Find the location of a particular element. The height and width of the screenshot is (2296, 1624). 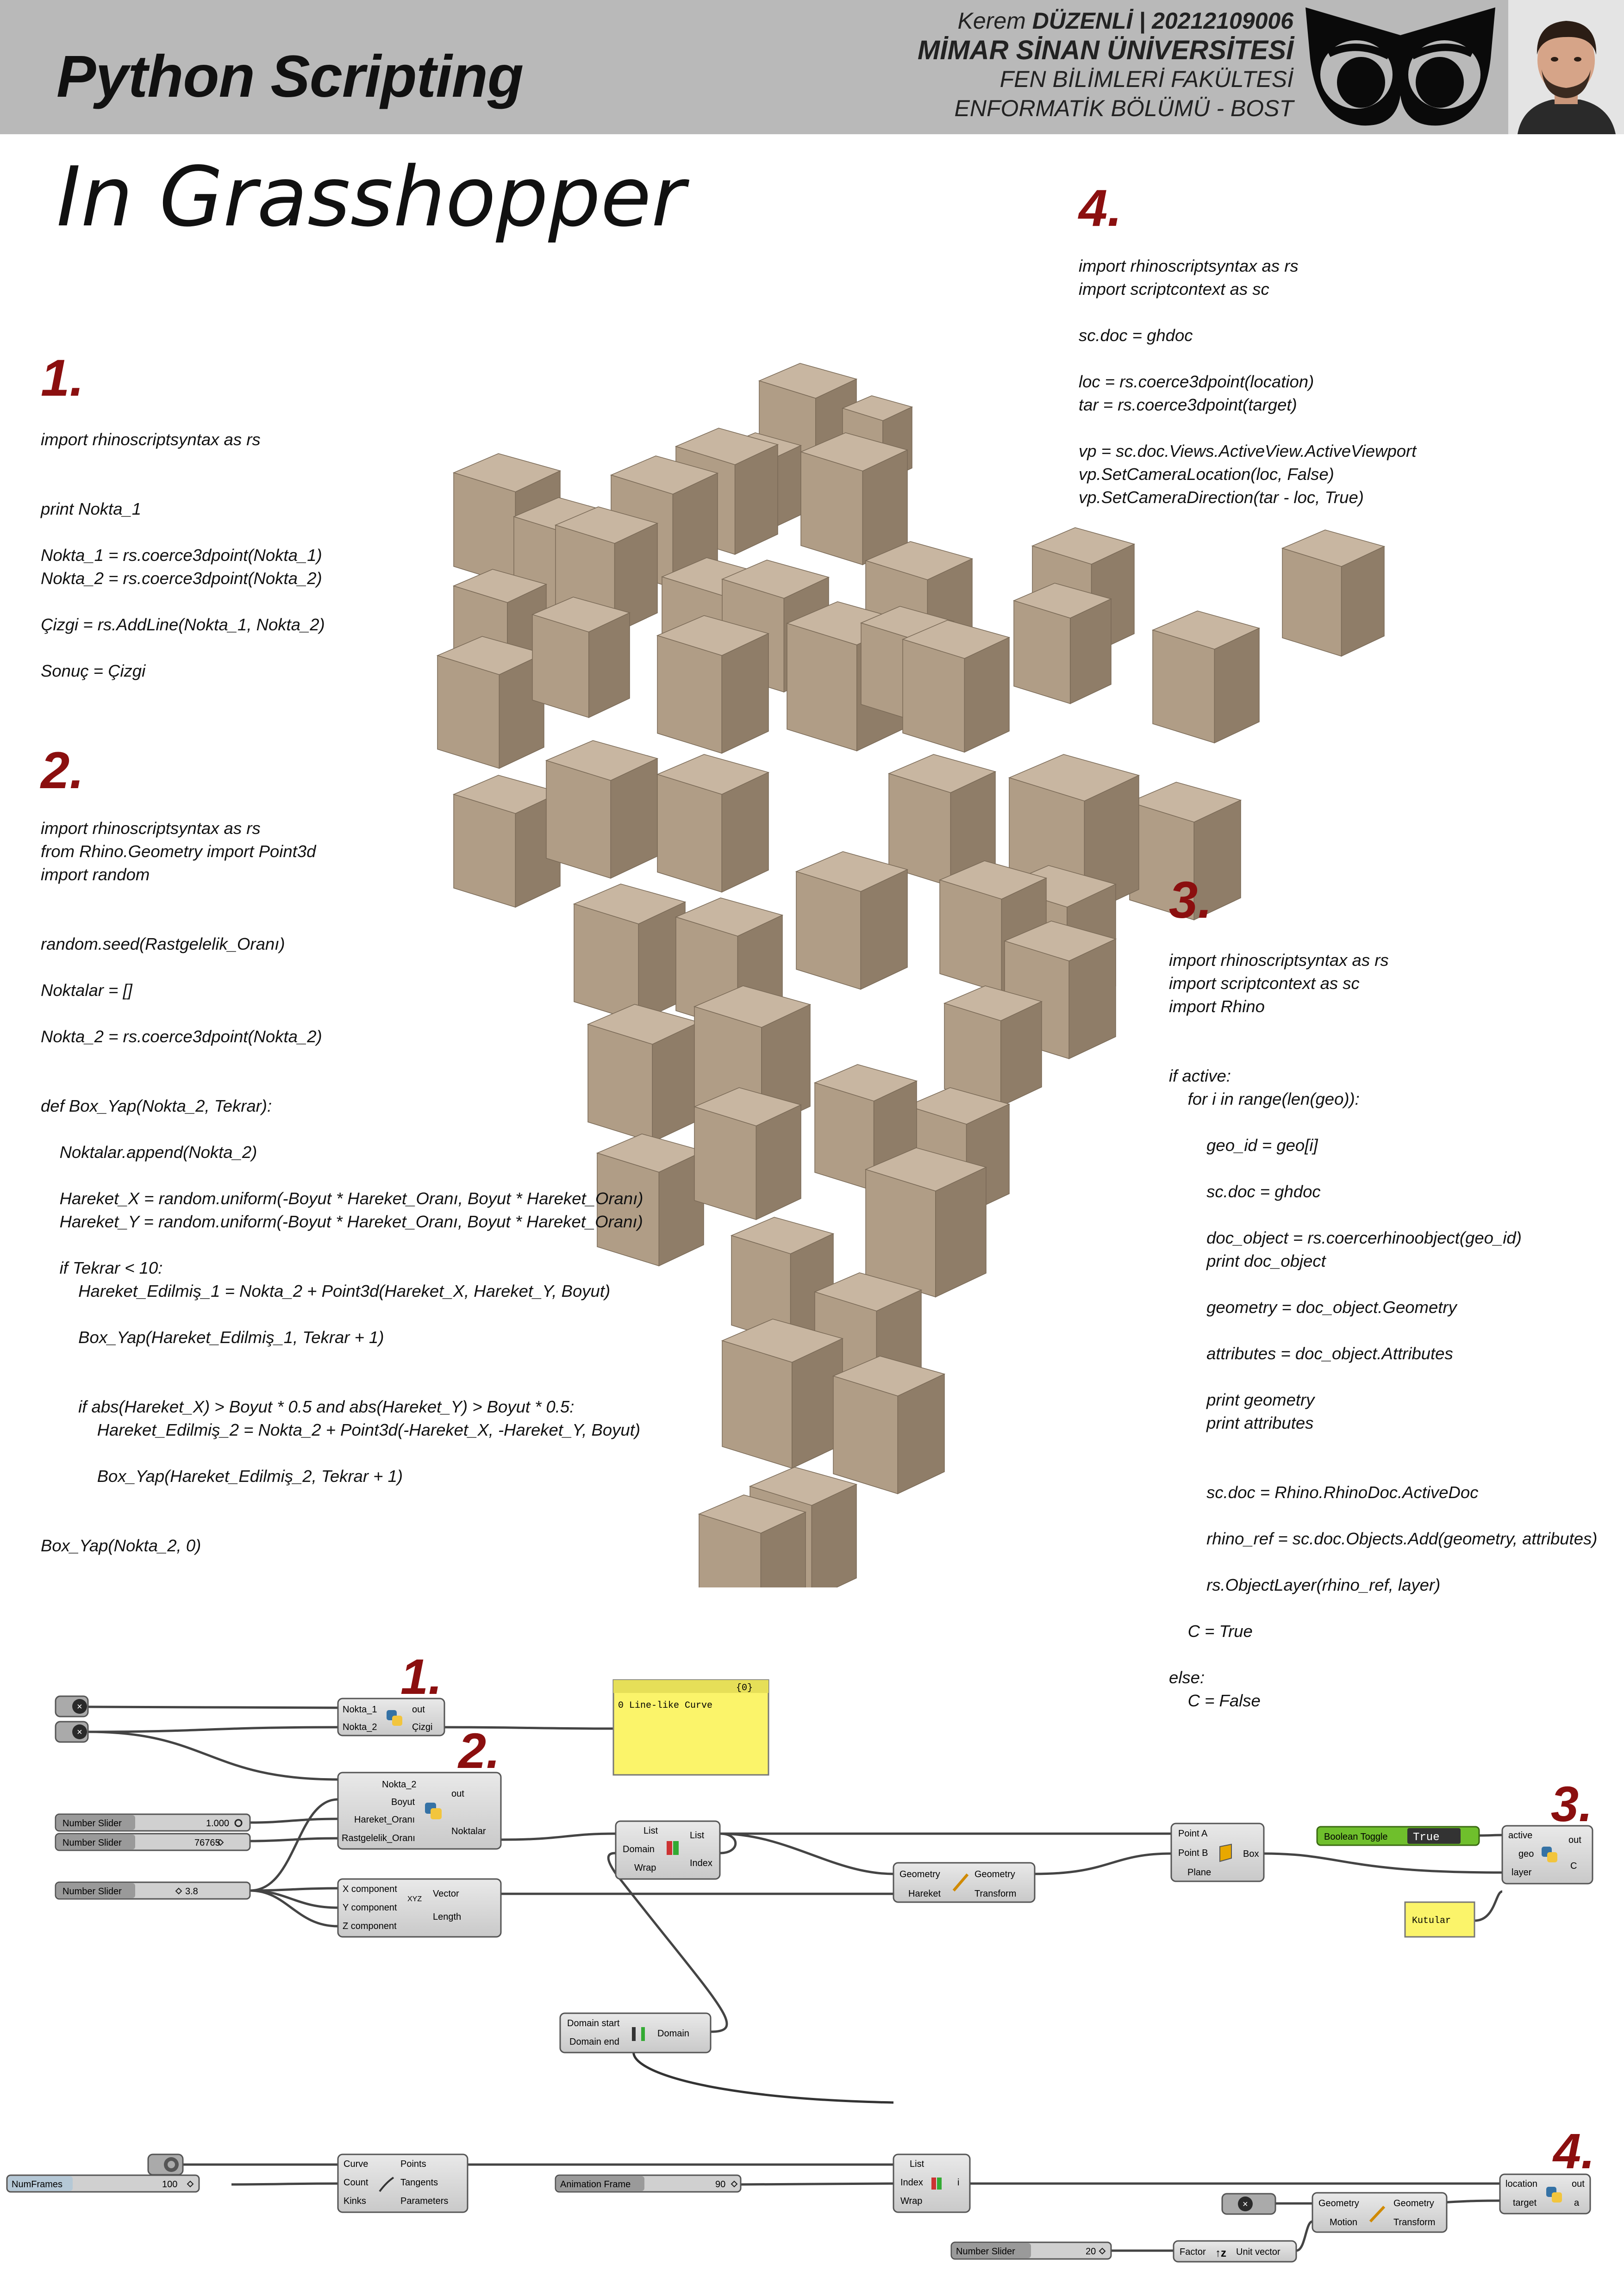

domain-icon is located at coordinates (638, 2034).